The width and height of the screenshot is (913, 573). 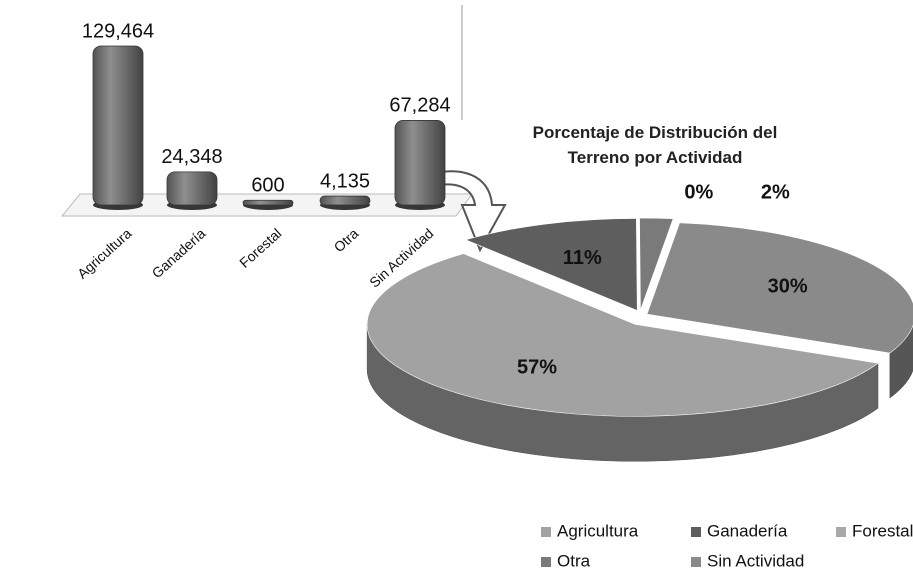 I want to click on legend-label: Otra, so click(x=574, y=560).